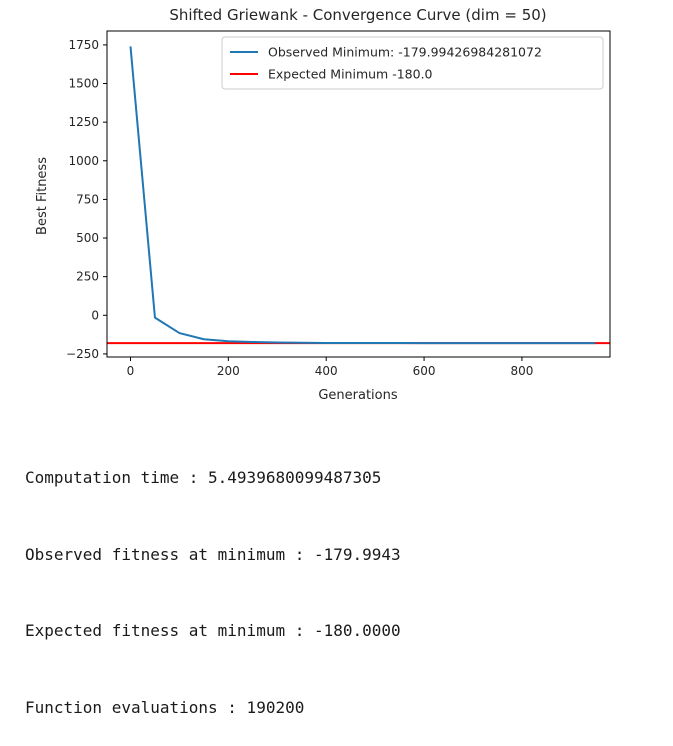  What do you see at coordinates (165, 707) in the screenshot?
I see `function-evaluations-line: Function evaluations : 190200` at bounding box center [165, 707].